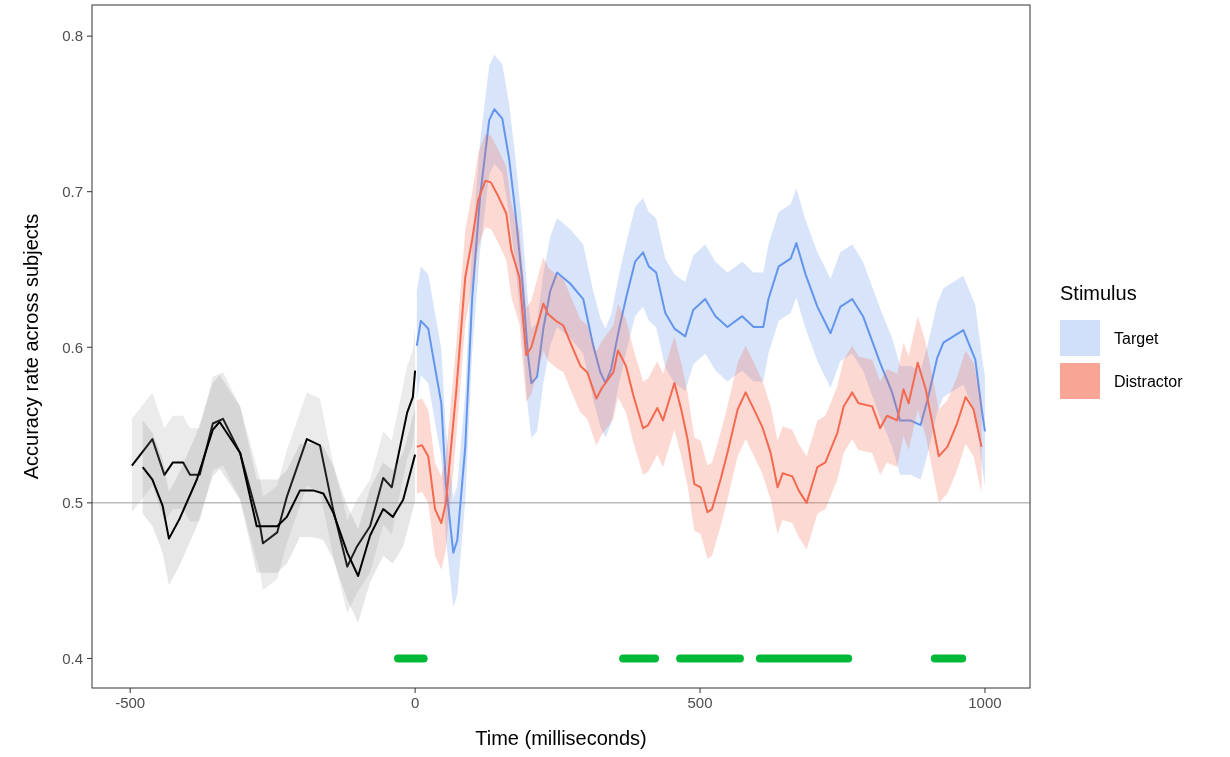  Describe the element at coordinates (31, 346) in the screenshot. I see `y-axis-title: Accuracy rate across subjects` at that location.